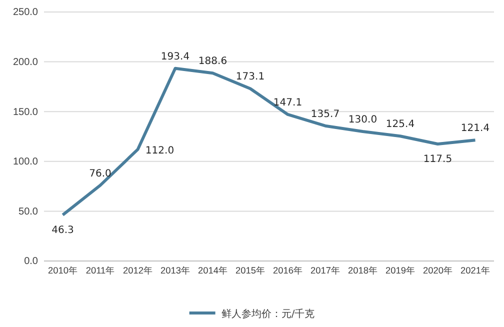 The image size is (504, 327). What do you see at coordinates (63, 271) in the screenshot?
I see `x-tick-label: 2010年` at bounding box center [63, 271].